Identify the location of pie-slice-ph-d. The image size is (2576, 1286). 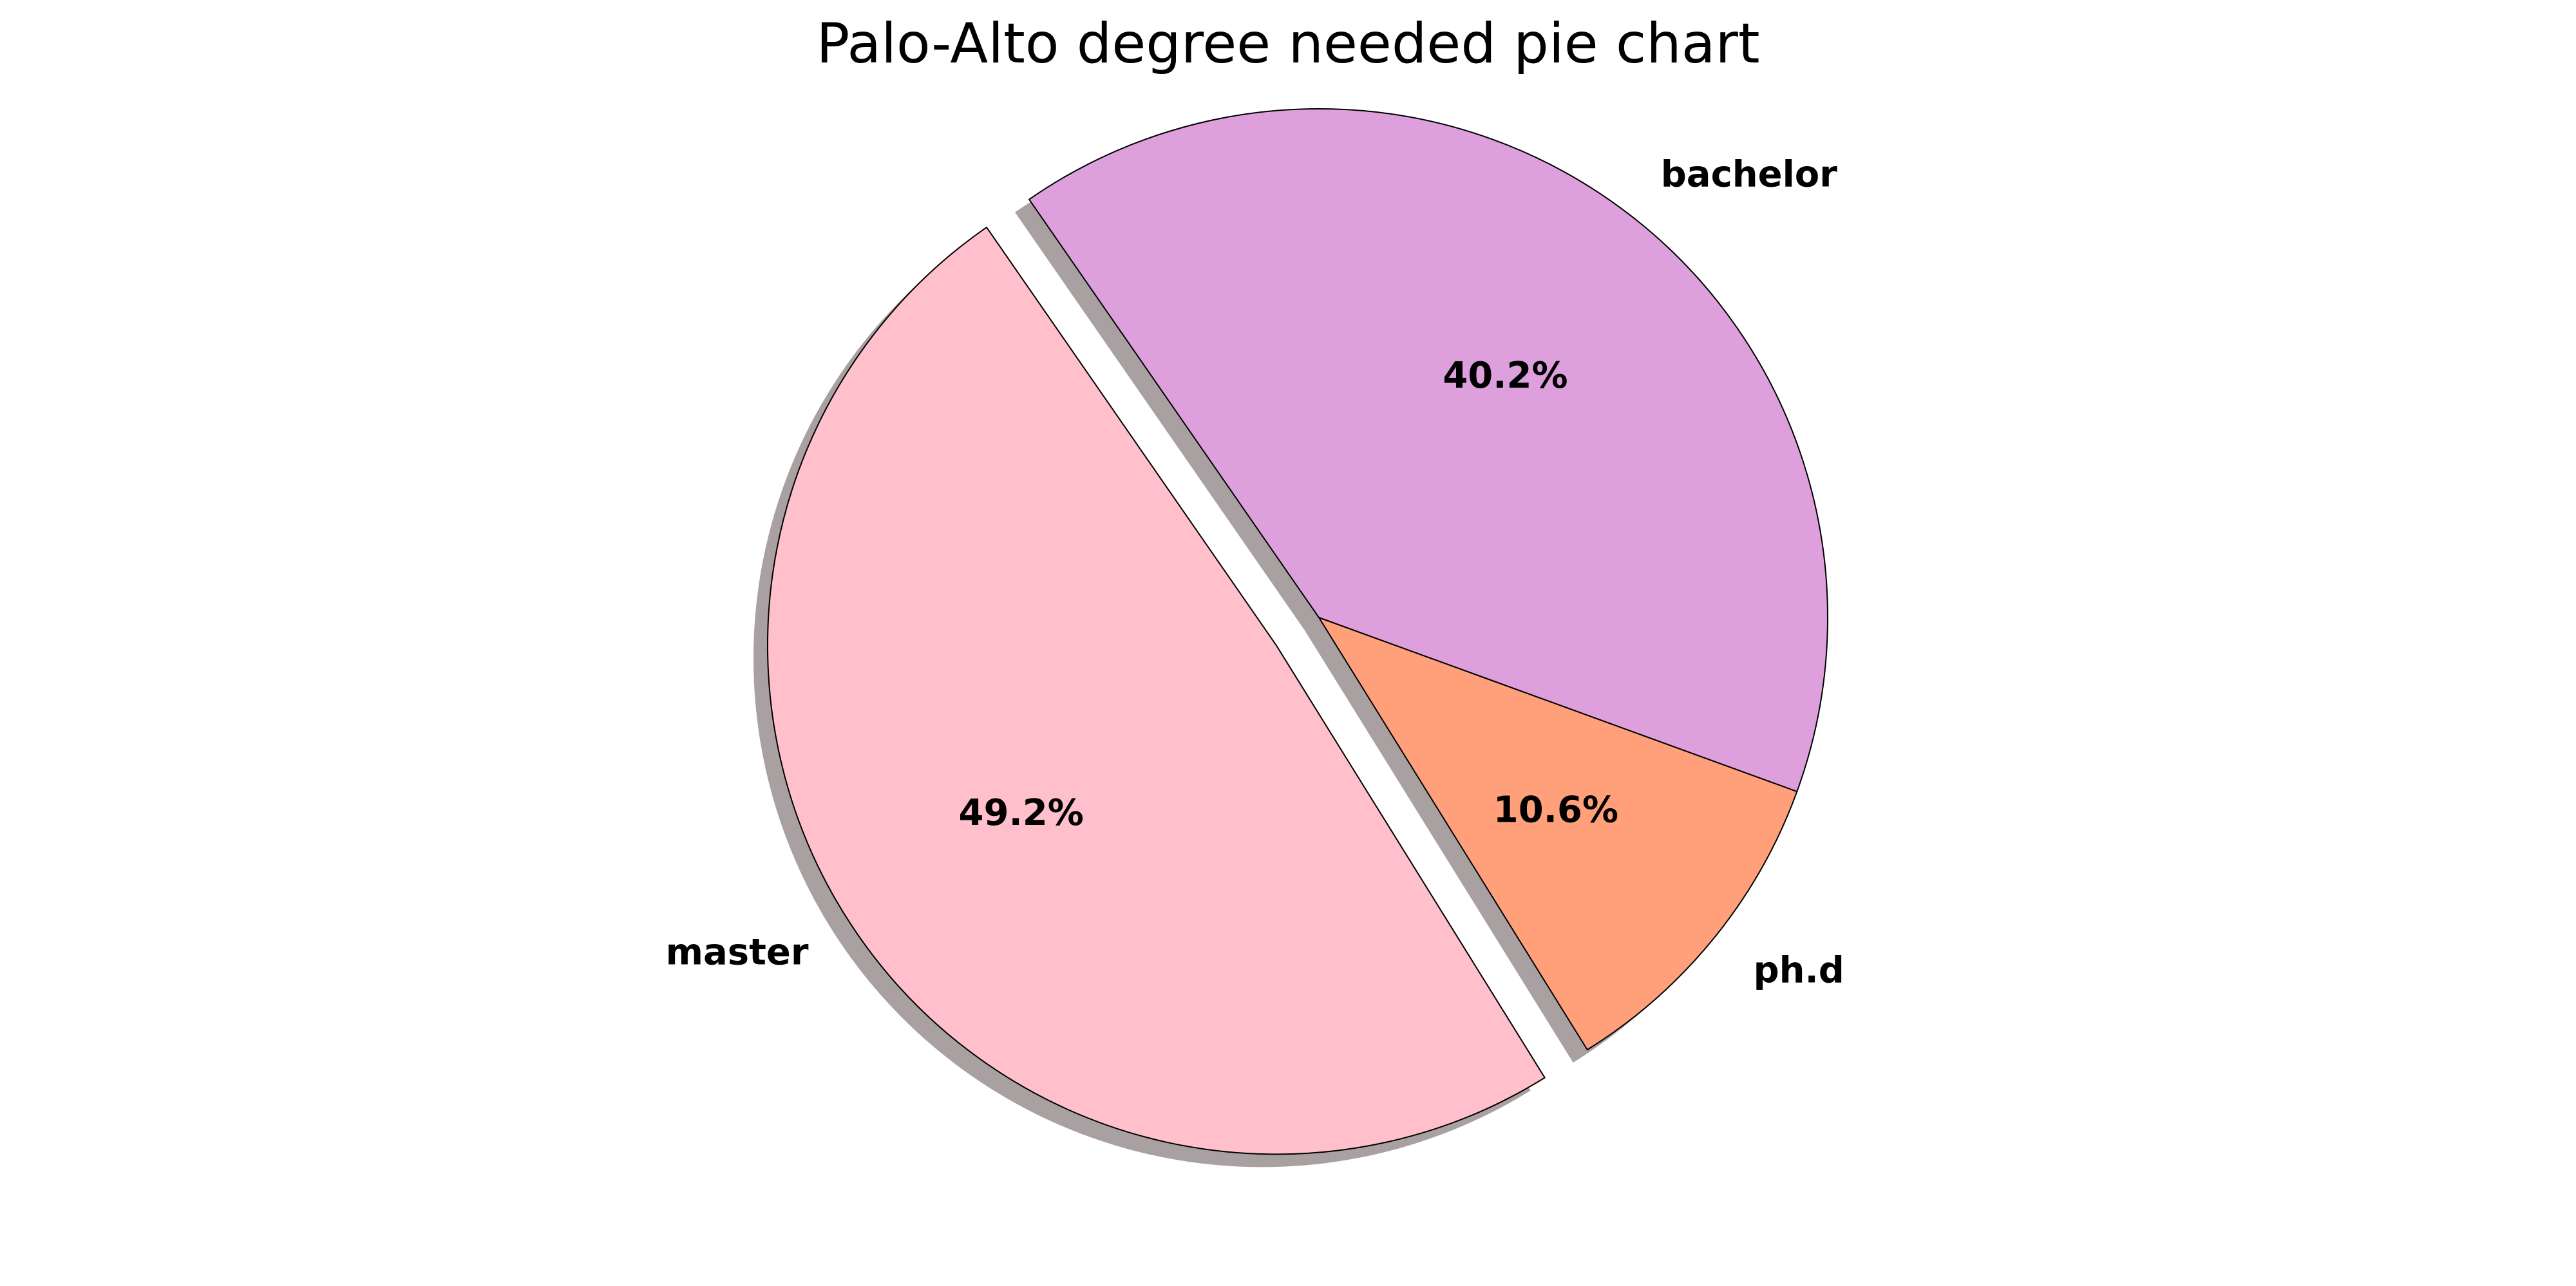
(1558, 834).